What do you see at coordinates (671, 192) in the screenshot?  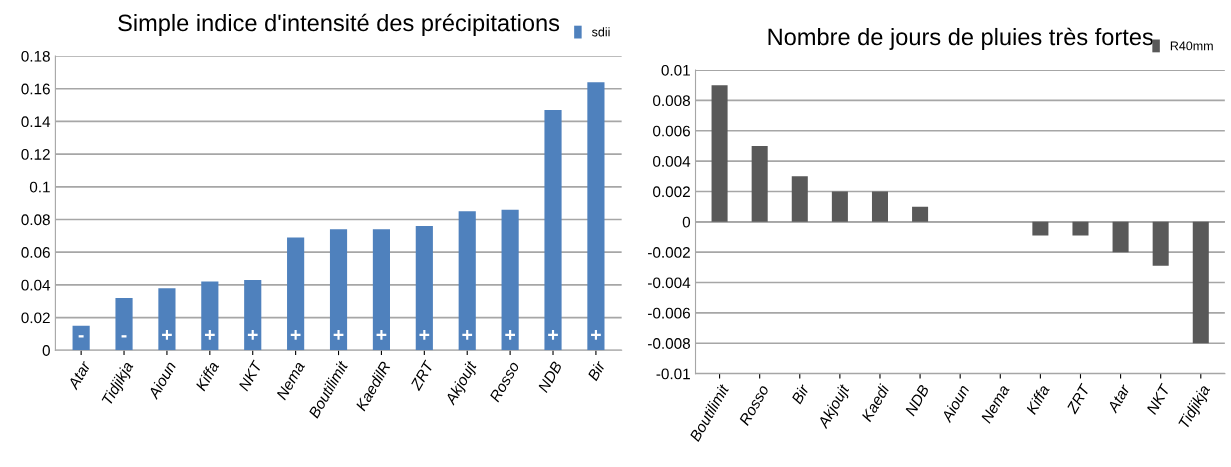 I see `y-tick-label: 0.002` at bounding box center [671, 192].